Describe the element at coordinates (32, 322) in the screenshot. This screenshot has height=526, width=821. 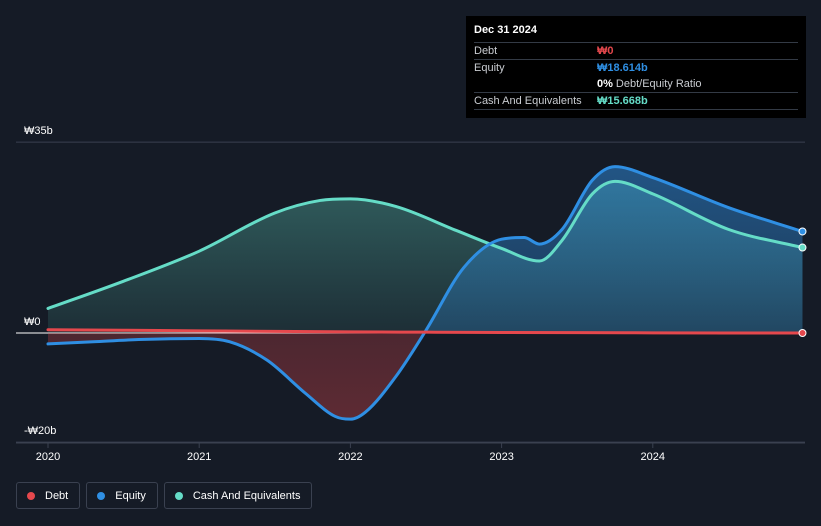
I see `y-tick-label-1: ₩0` at that location.